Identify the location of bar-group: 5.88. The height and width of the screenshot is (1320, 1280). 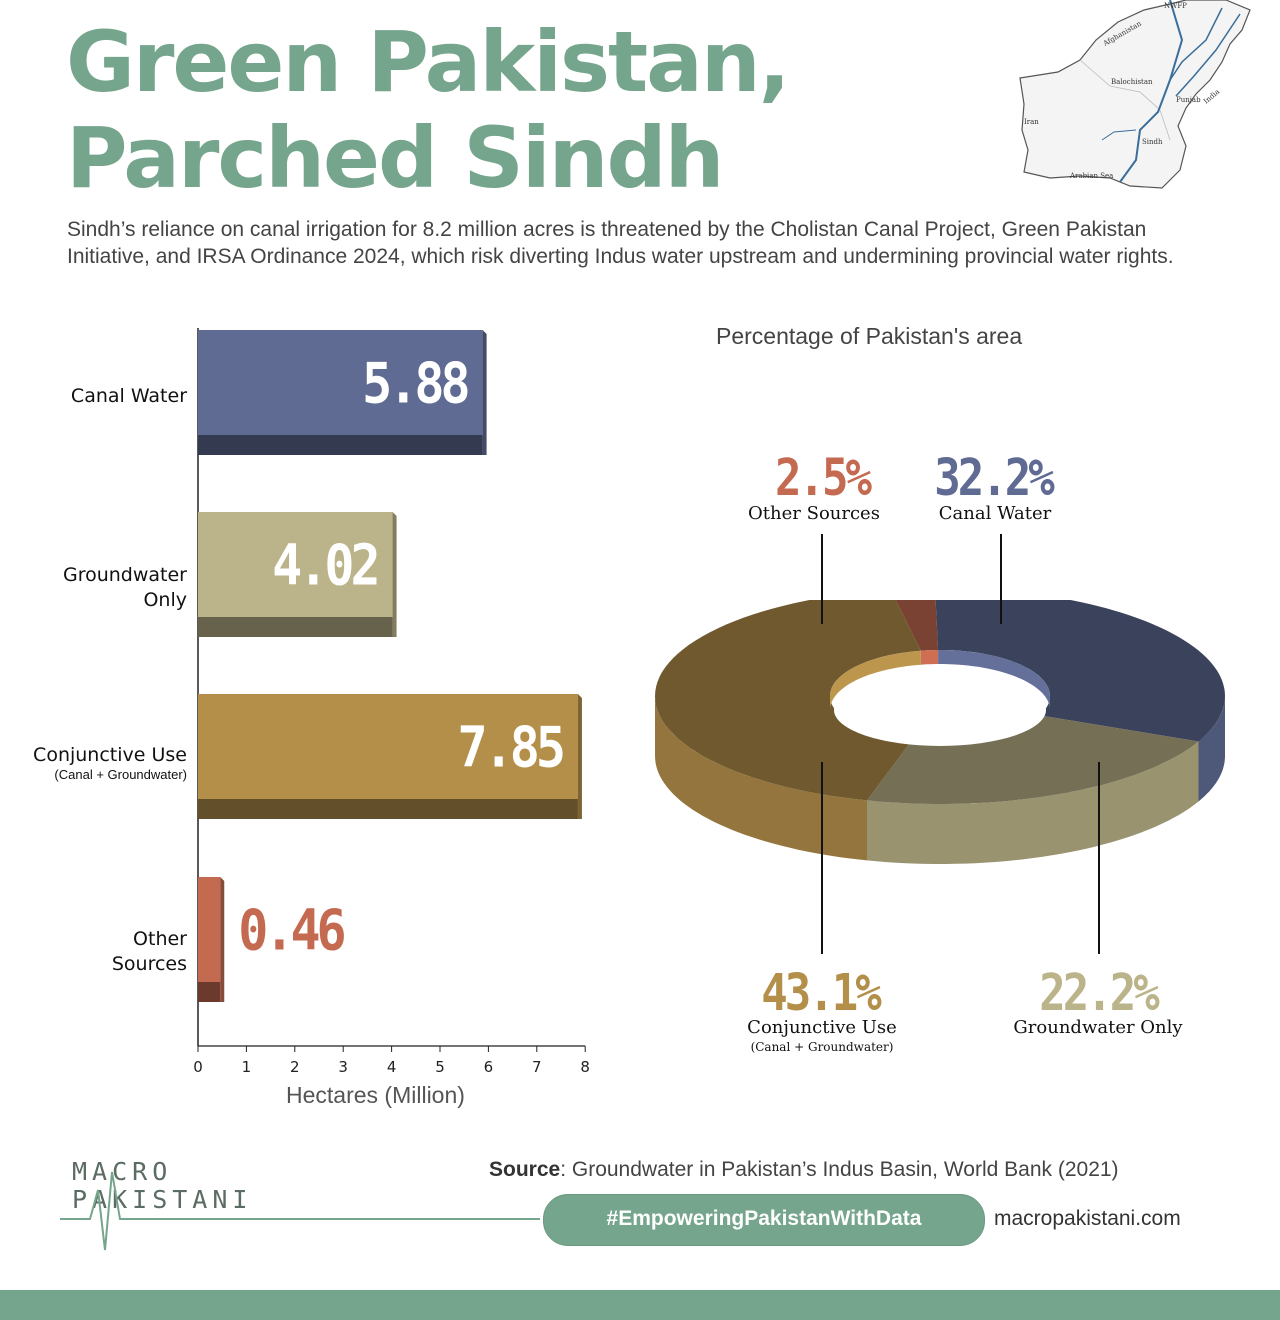
(342, 392).